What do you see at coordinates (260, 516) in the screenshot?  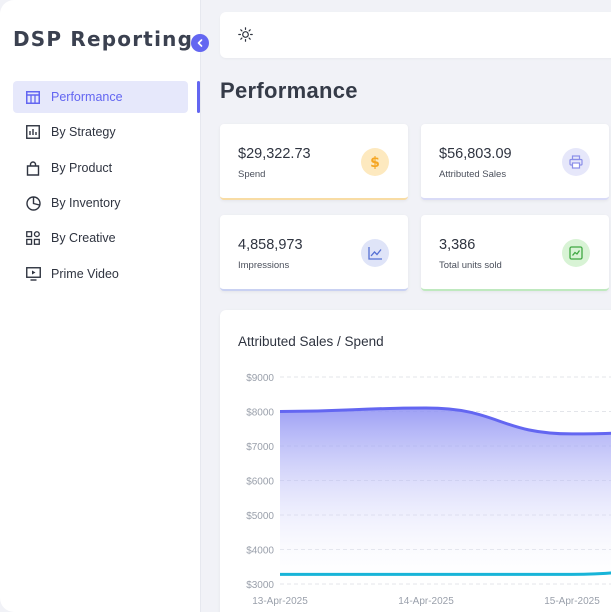 I see `y-tick-label: $5000` at bounding box center [260, 516].